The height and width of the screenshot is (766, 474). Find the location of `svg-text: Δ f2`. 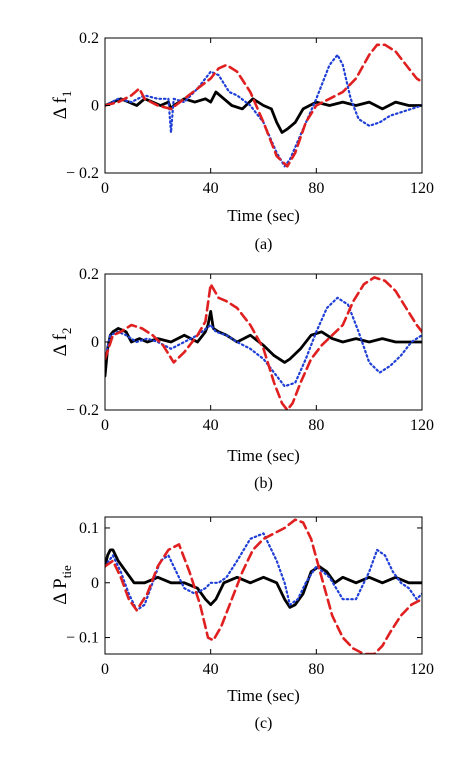

svg-text: Δ f2 is located at coordinates (62, 342).